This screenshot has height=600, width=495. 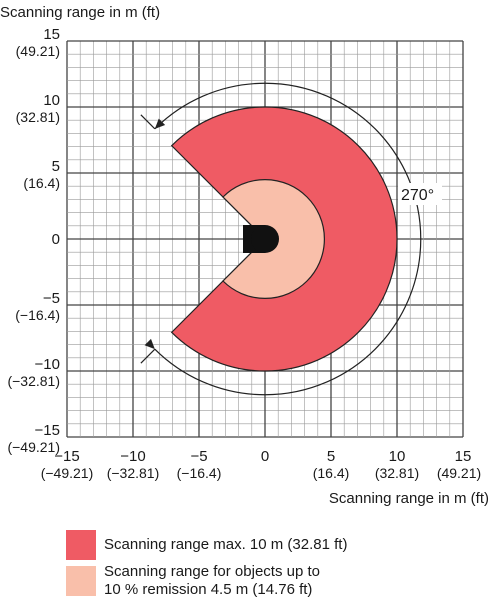 I want to click on x-axis-title: Scanning range in m (ft), so click(x=409, y=498).